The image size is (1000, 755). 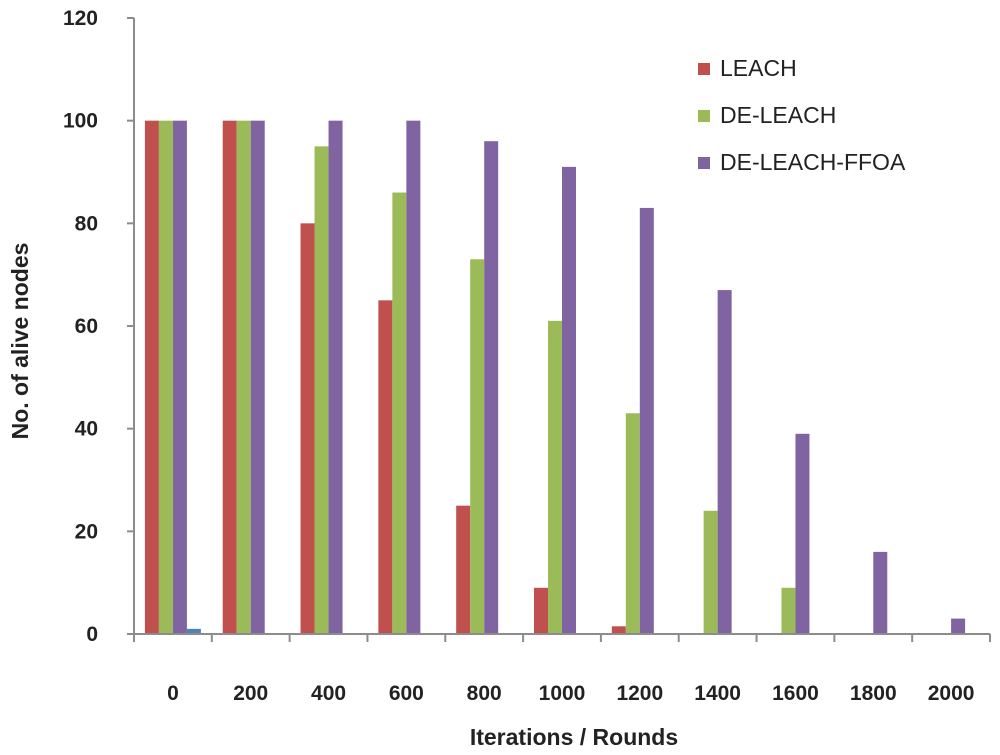 I want to click on legend-swatch-de-leach-ffoa, so click(x=704, y=163).